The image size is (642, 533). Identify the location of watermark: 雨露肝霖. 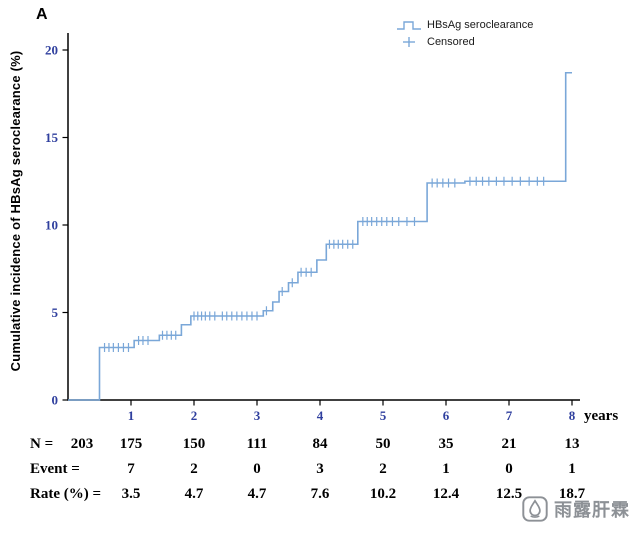
(576, 509).